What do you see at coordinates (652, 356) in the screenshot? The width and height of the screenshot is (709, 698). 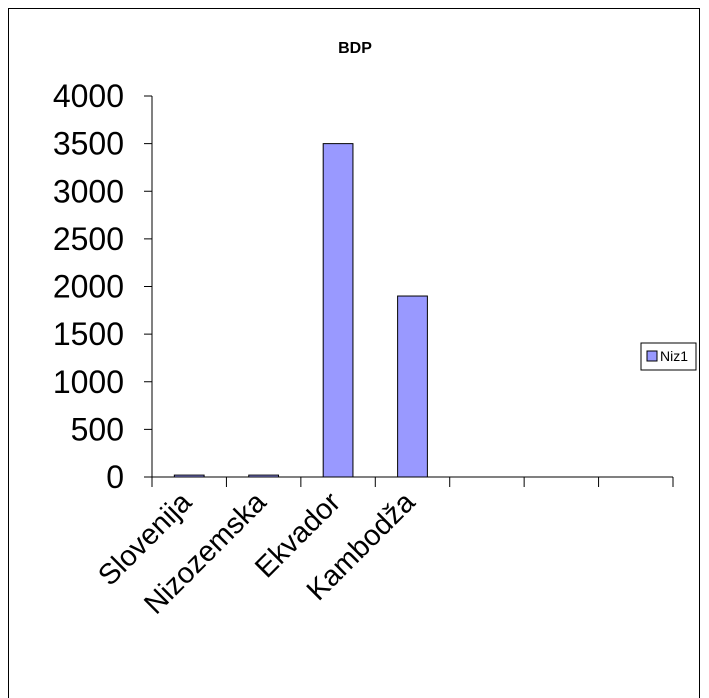 I see `legend-swatch` at bounding box center [652, 356].